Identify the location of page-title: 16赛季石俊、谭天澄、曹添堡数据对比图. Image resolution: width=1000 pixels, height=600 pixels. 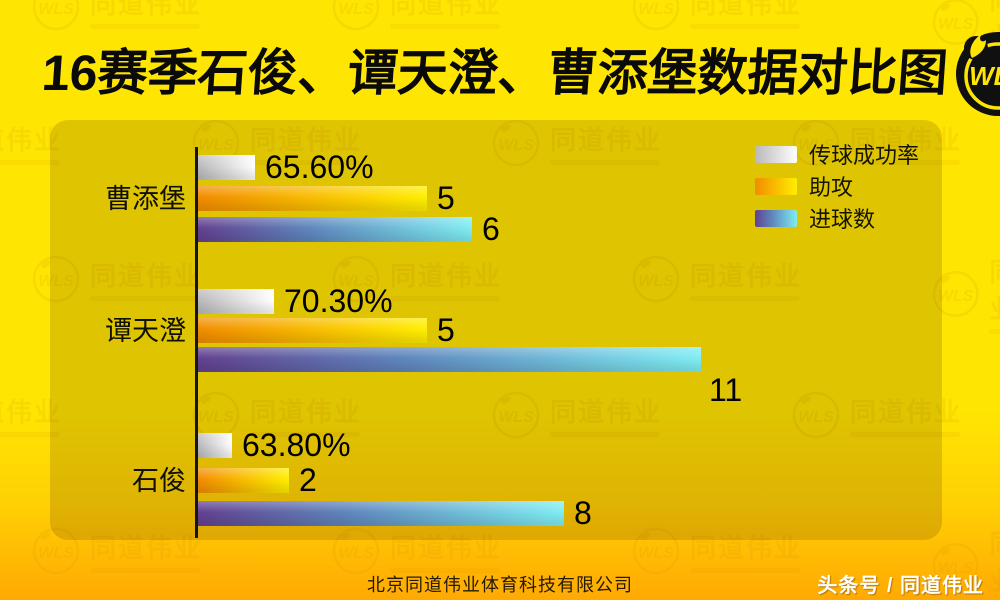
(495, 73).